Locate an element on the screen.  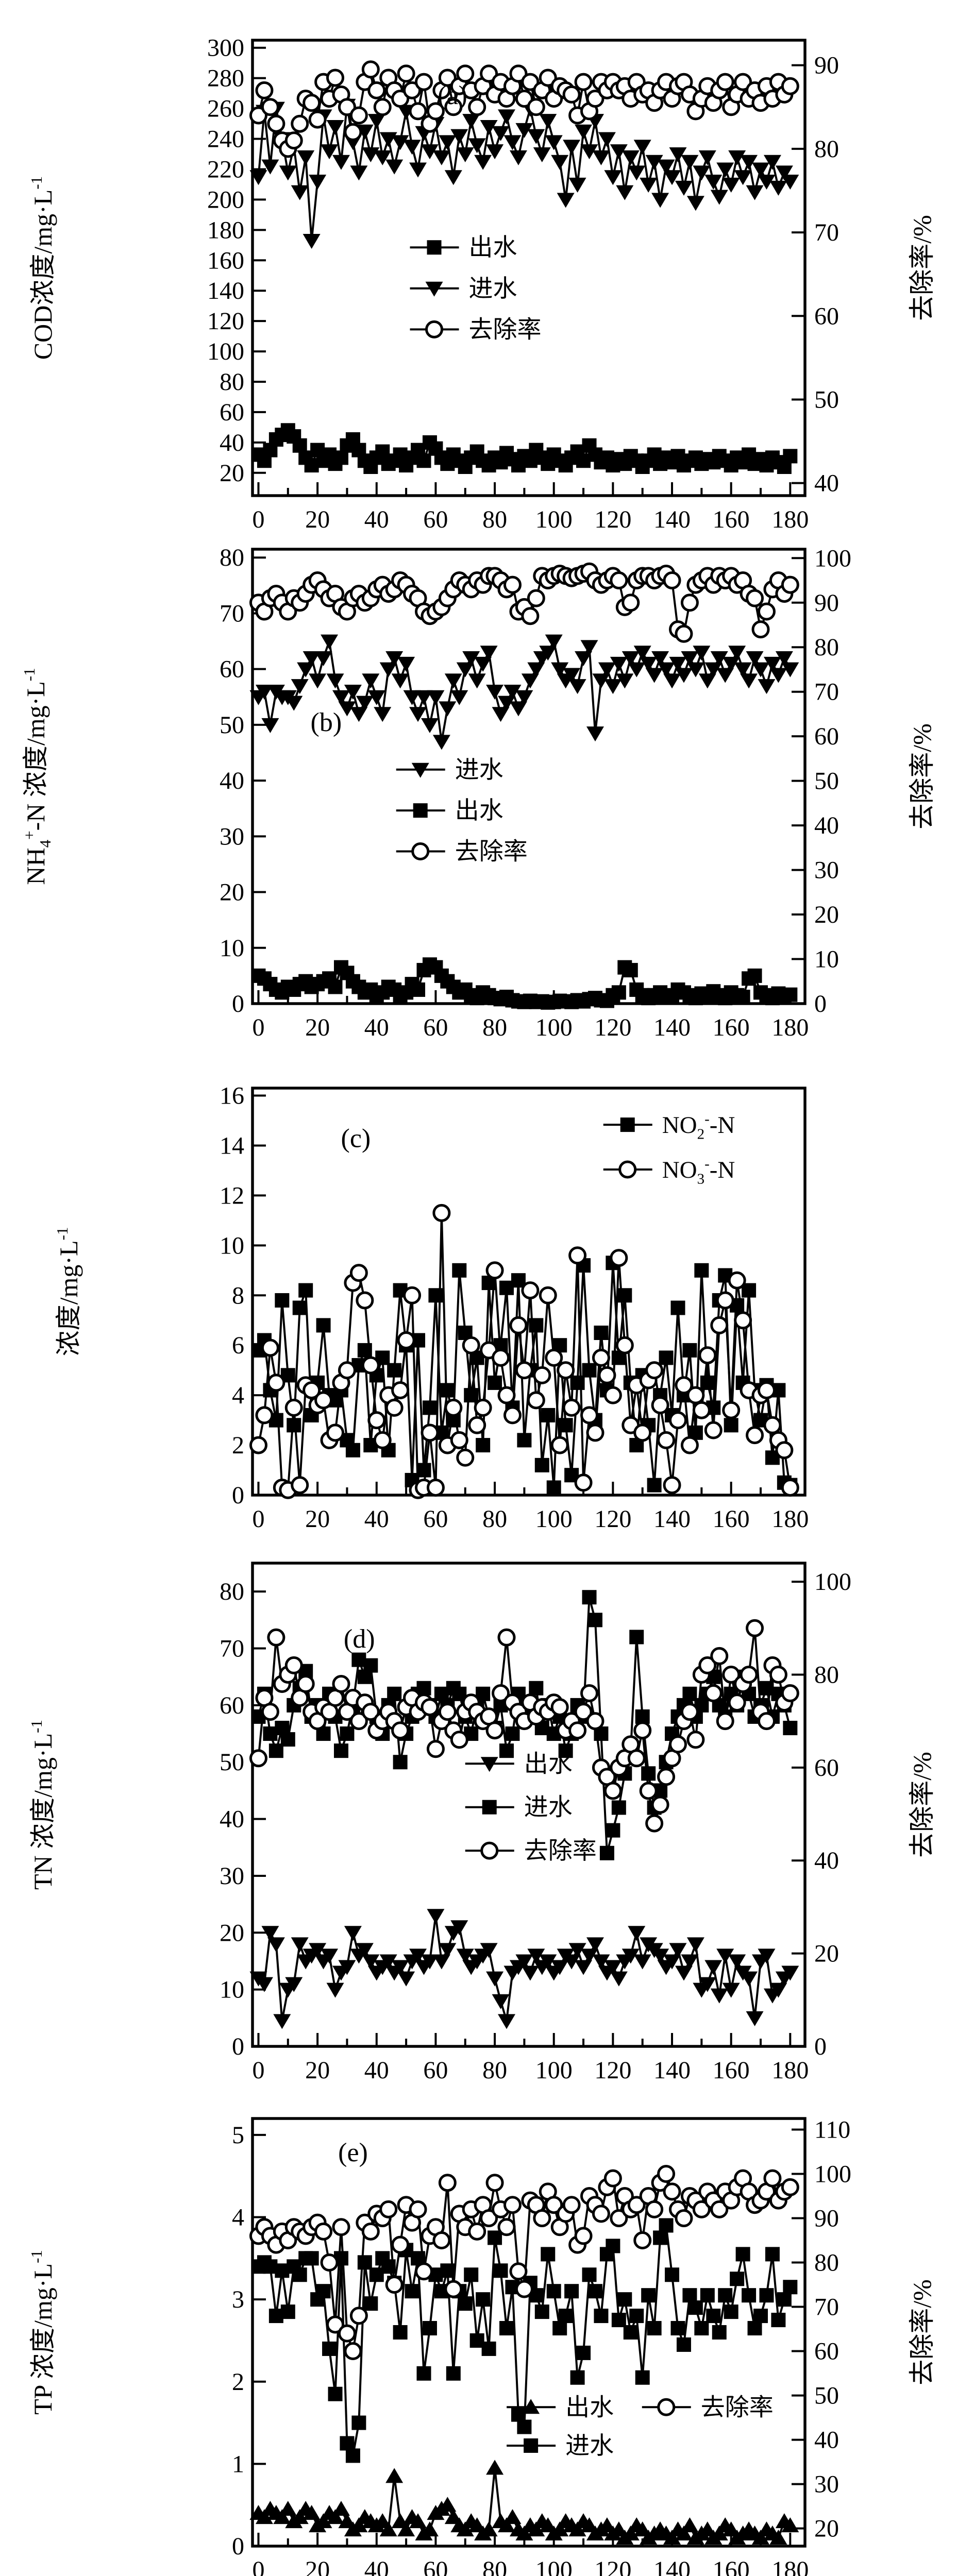
panel-c-left-tick-label-8: 8 is located at coordinates (238, 1295).